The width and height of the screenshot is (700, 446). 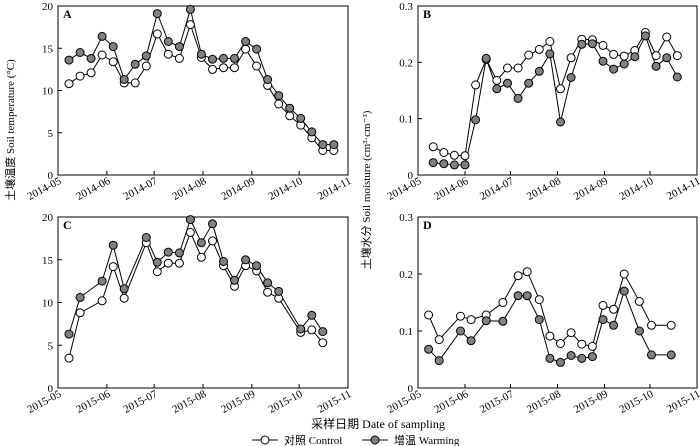 I want to click on x-tick-label: 2014-11, so click(x=335, y=189).